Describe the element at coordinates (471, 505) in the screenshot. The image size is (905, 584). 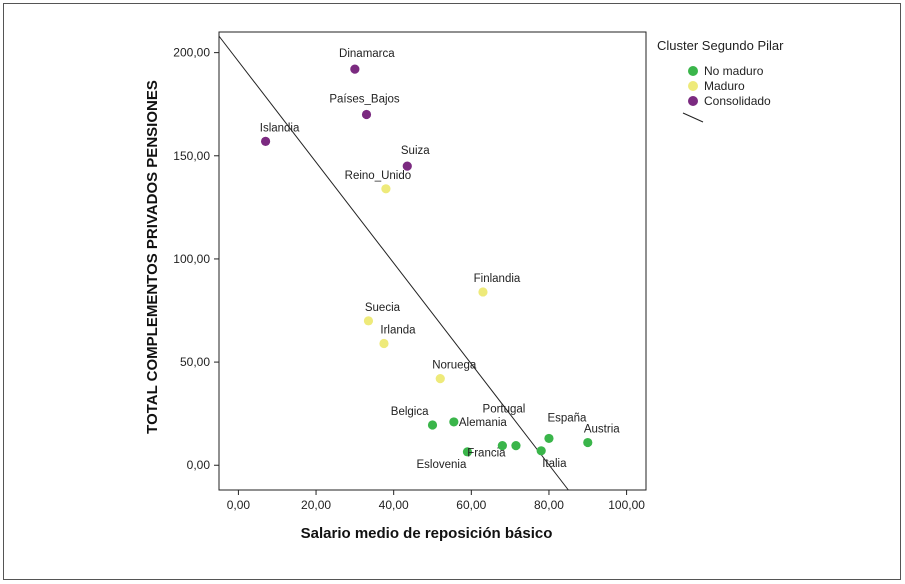
I see `x-tick-label: 60,00` at that location.